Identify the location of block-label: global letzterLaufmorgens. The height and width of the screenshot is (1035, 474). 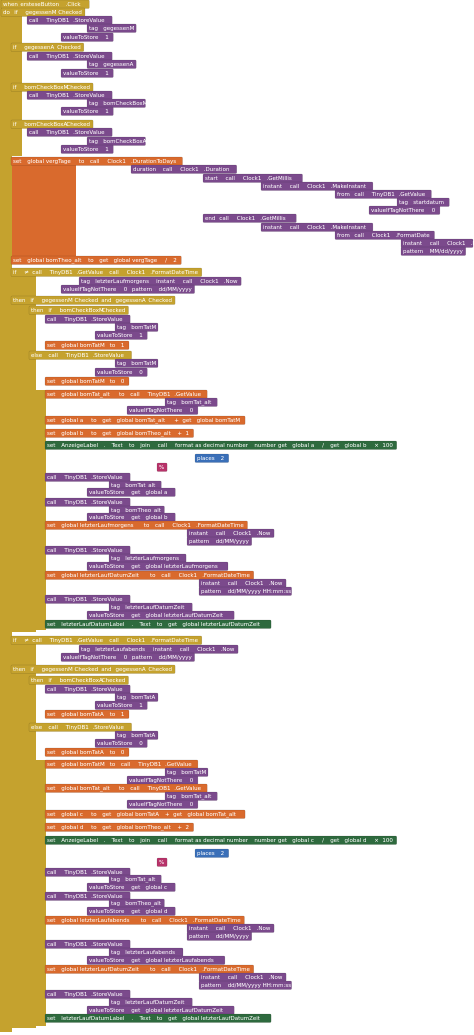
(182, 567).